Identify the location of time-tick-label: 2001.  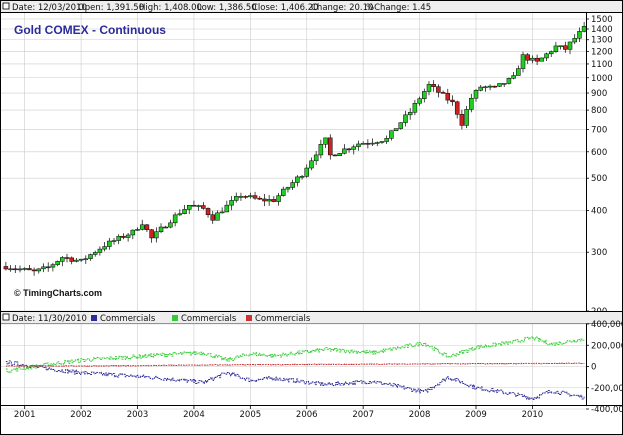
(25, 415).